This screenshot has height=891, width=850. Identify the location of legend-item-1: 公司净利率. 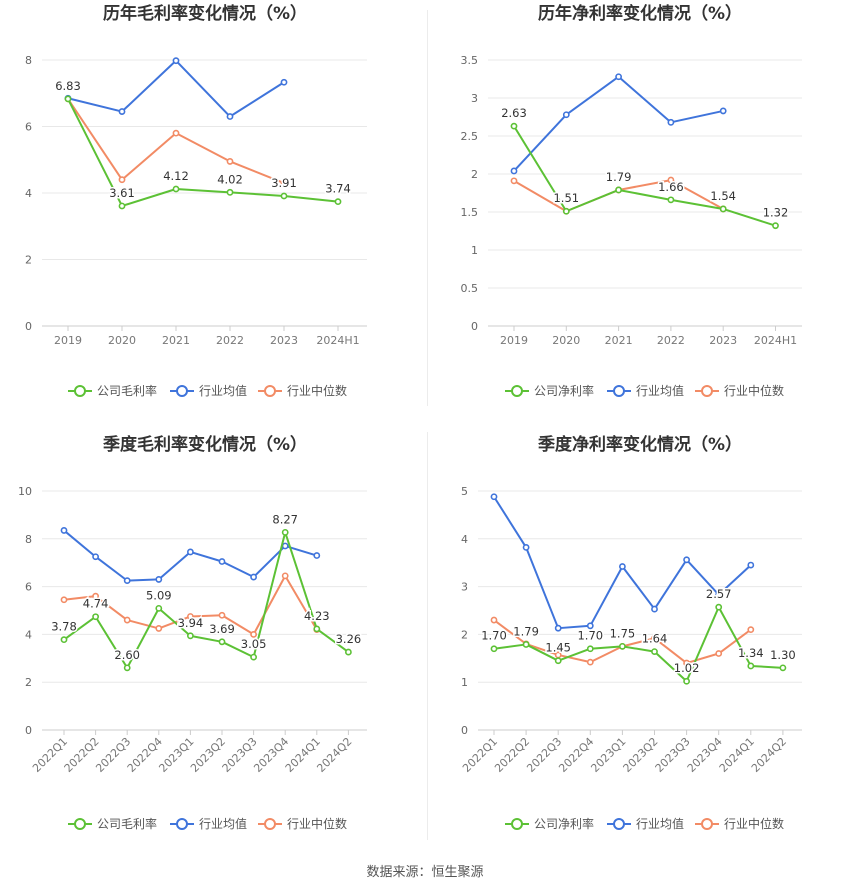
(549, 823).